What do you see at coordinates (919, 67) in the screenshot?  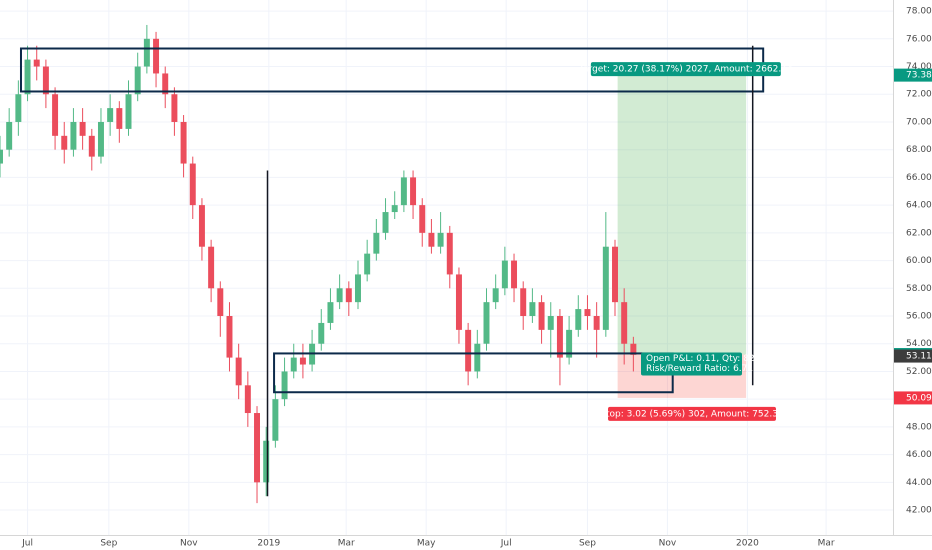 I see `y-tick-label: 74.00` at bounding box center [919, 67].